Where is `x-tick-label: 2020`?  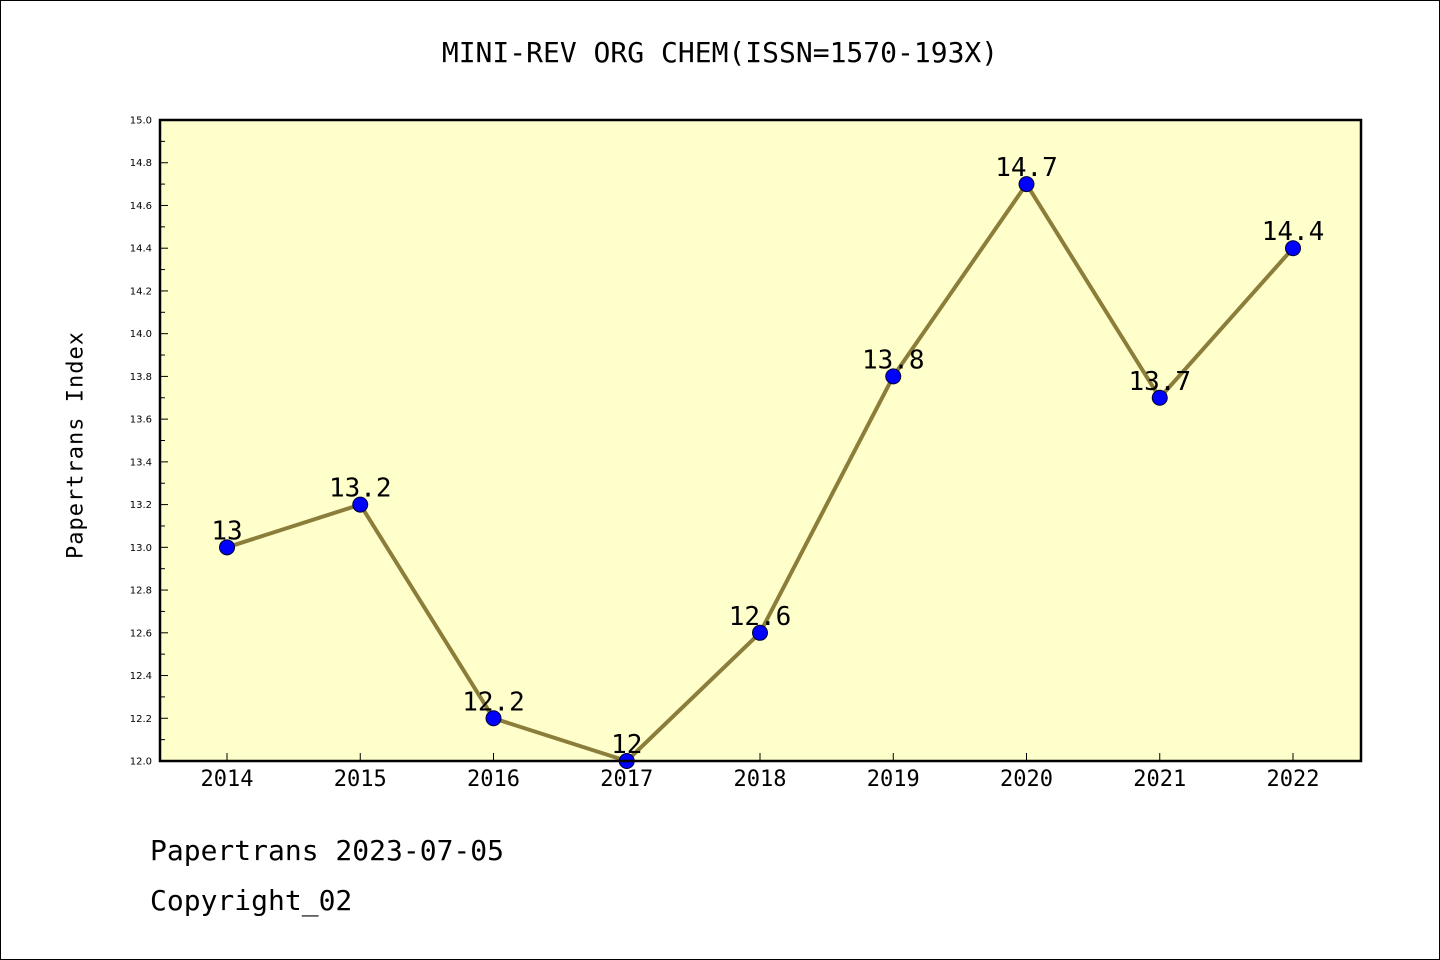 x-tick-label: 2020 is located at coordinates (1026, 779).